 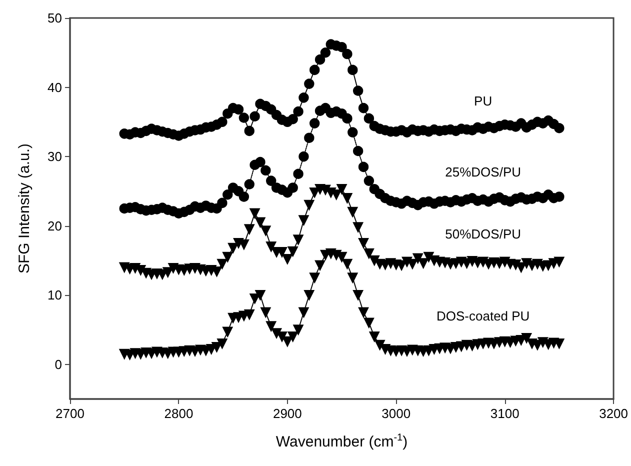 What do you see at coordinates (483, 172) in the screenshot?
I see `series-label: 25%DOS/PU` at bounding box center [483, 172].